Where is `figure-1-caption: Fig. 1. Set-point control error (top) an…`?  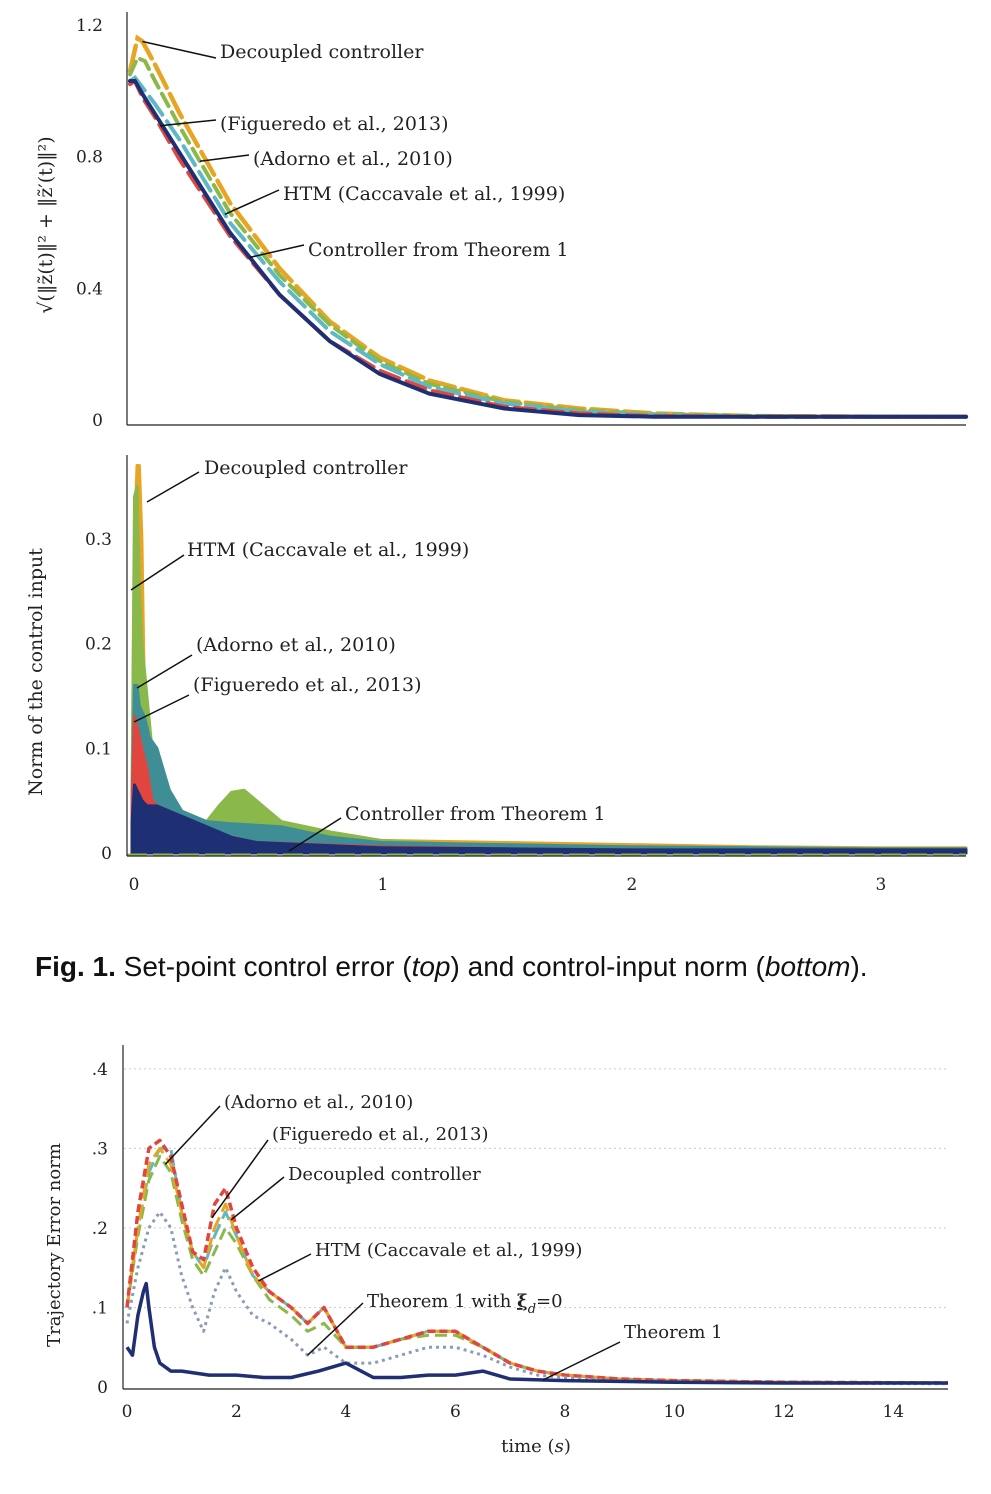
figure-1-caption: Fig. 1. Set-point control error (top) an… is located at coordinates (451, 966).